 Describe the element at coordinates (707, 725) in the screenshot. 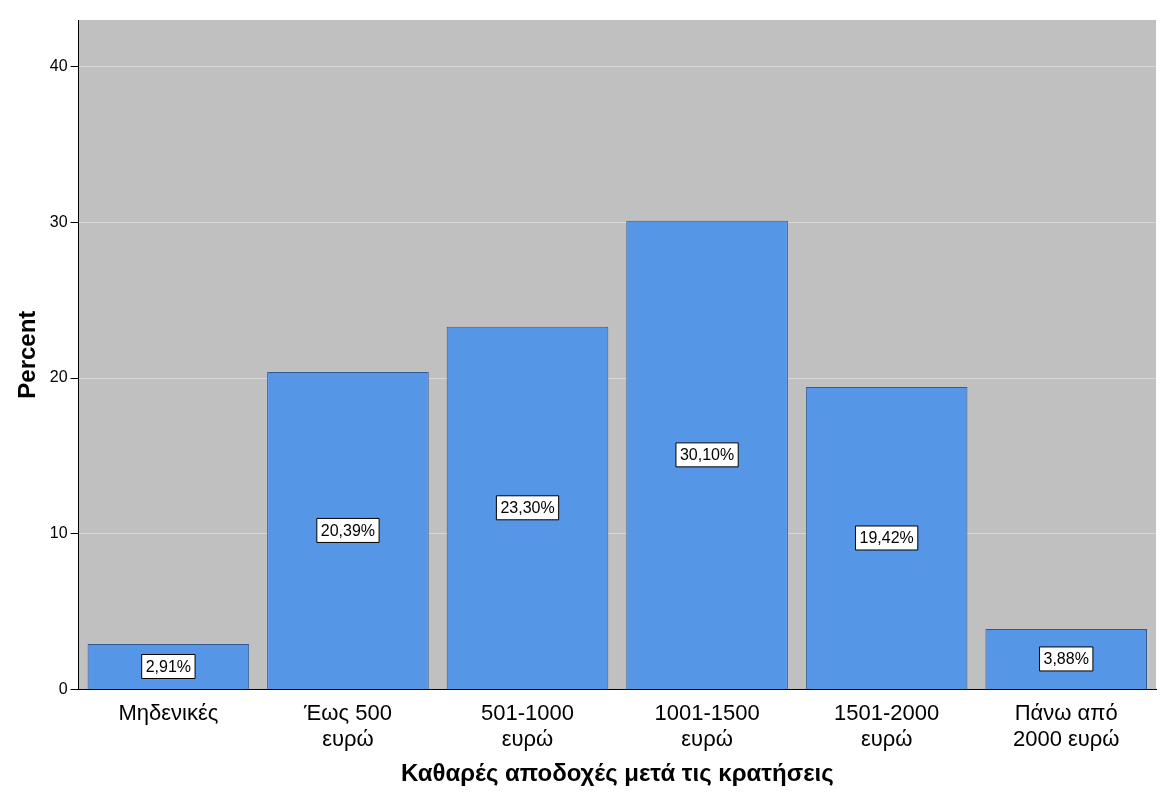

I see `x-tick-label: 1001-1500 ευρώ` at that location.